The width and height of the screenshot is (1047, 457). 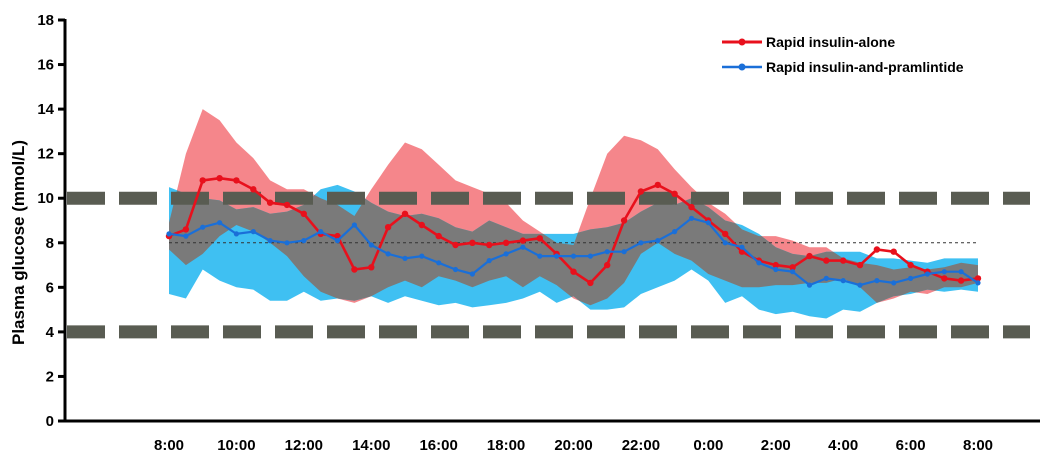 I want to click on y-tick-label: 18, so click(x=45, y=20).